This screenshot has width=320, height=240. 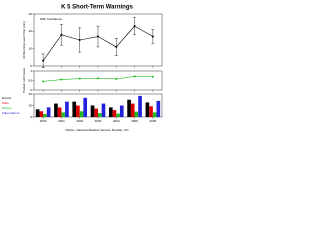 I want to click on legend-label: Warn, so click(x=5, y=103).